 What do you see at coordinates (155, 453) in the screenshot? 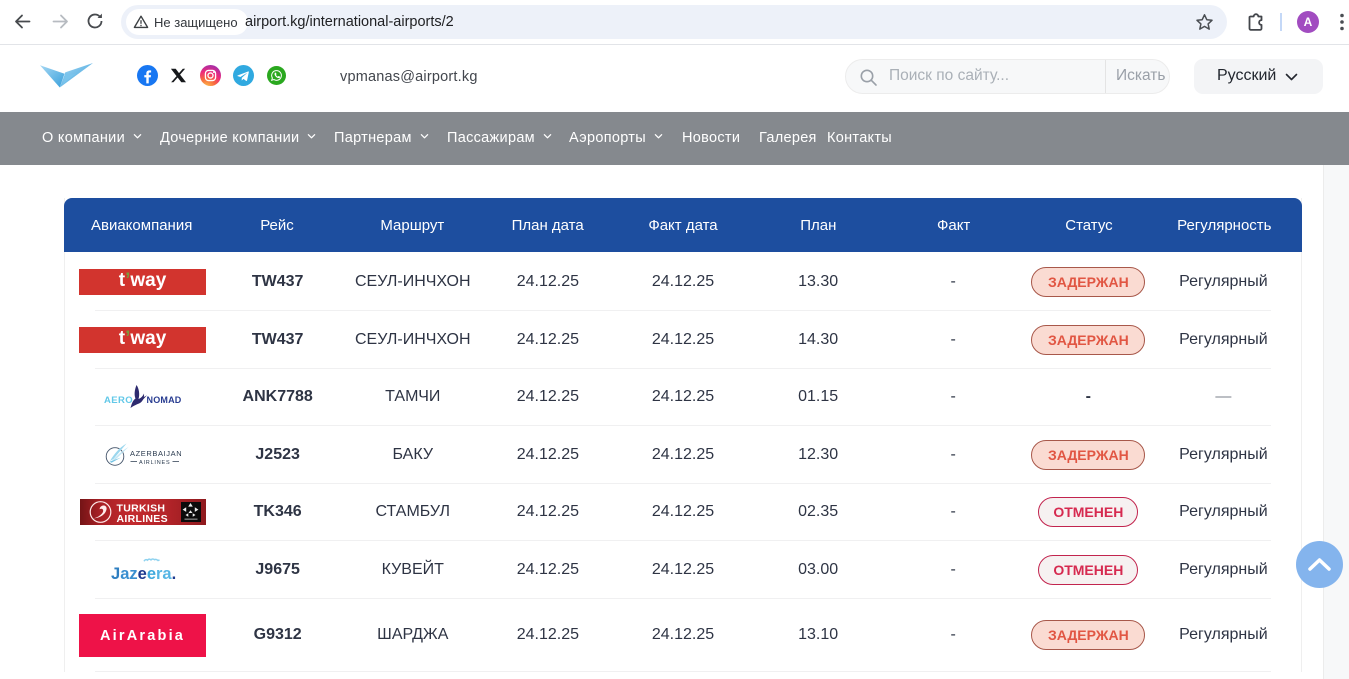
I see `svg-text: AZERBAIJAN` at bounding box center [155, 453].